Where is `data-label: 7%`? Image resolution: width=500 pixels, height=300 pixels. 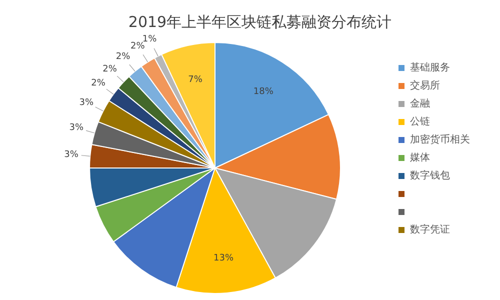
data-label: 7% is located at coordinates (195, 80).